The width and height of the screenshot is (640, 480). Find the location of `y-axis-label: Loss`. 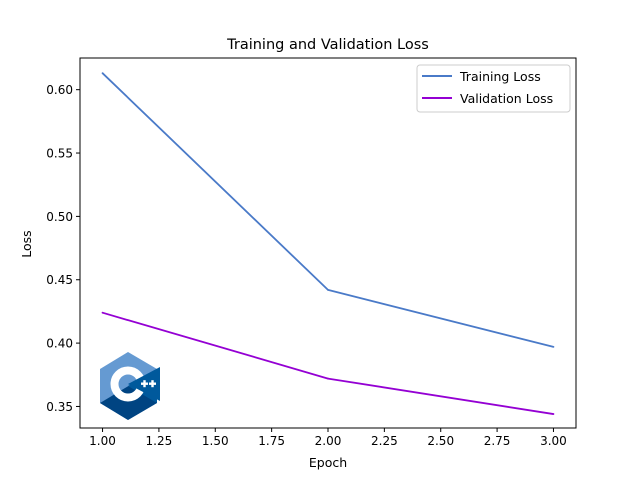

y-axis-label: Loss is located at coordinates (26, 243).